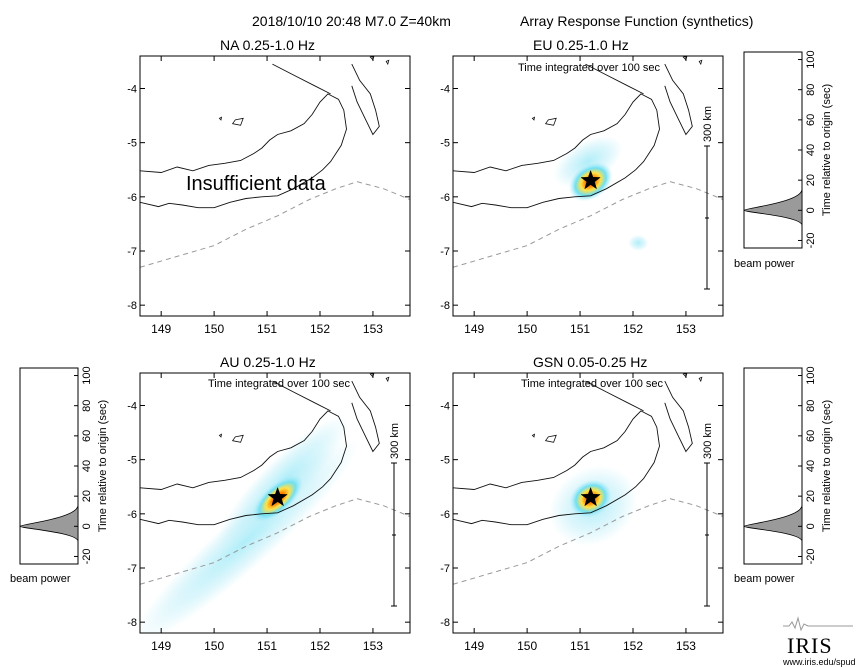  I want to click on map-panel-au: 149 150 151 152 153 -4 -5 -6 -7 -8 300 km, so click(269, 512).